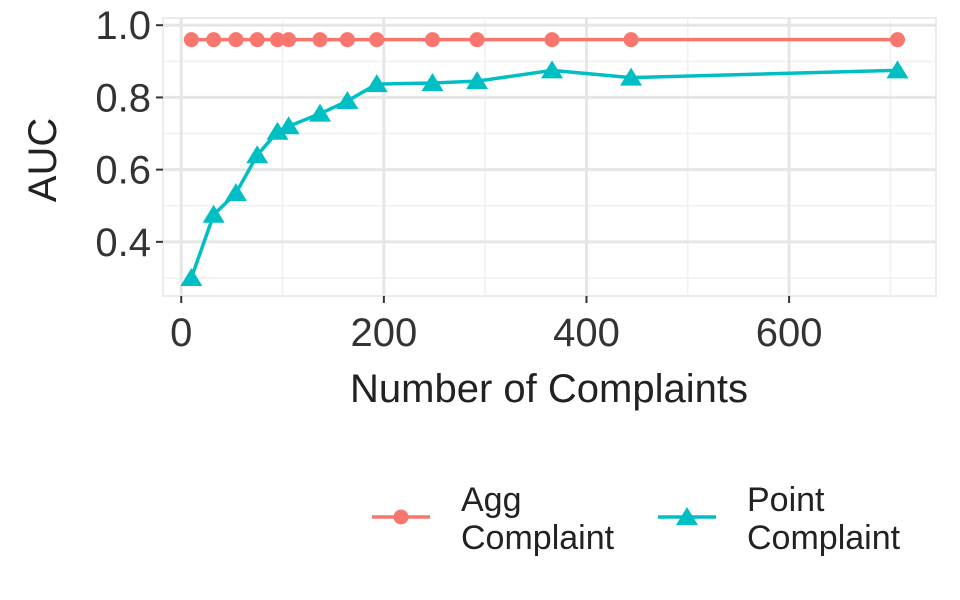 The height and width of the screenshot is (600, 960). I want to click on y-tick-label: 0.8, so click(123, 98).